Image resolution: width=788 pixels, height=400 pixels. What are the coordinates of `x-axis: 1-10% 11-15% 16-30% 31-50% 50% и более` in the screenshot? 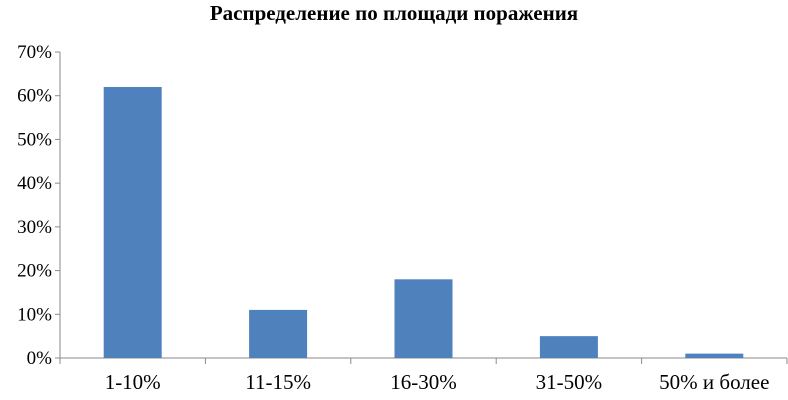 It's located at (423, 375).